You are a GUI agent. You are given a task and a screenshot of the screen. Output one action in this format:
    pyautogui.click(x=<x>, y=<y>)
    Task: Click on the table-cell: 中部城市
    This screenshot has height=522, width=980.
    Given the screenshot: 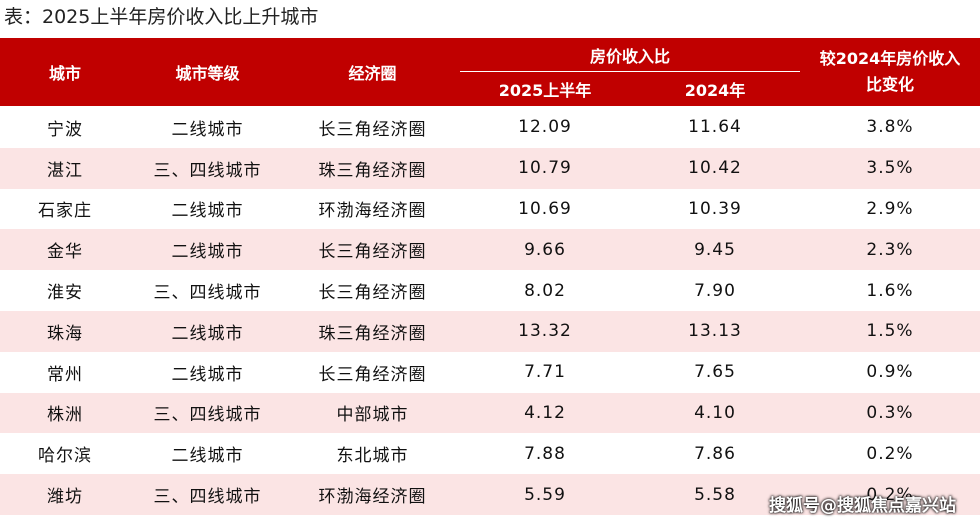 What is the action you would take?
    pyautogui.click(x=372, y=415)
    